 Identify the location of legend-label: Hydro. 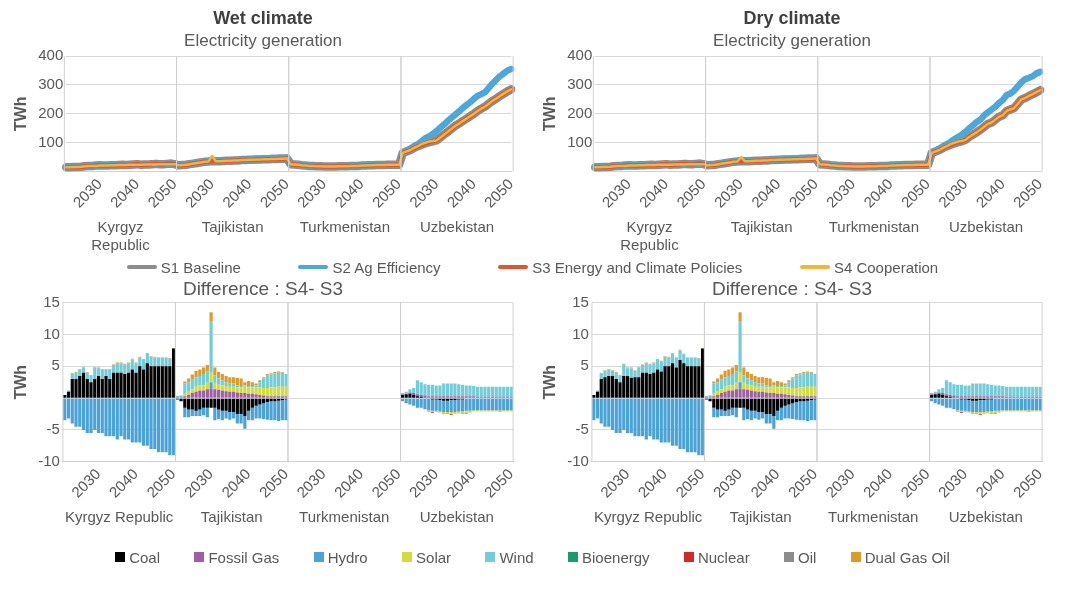
(347, 557).